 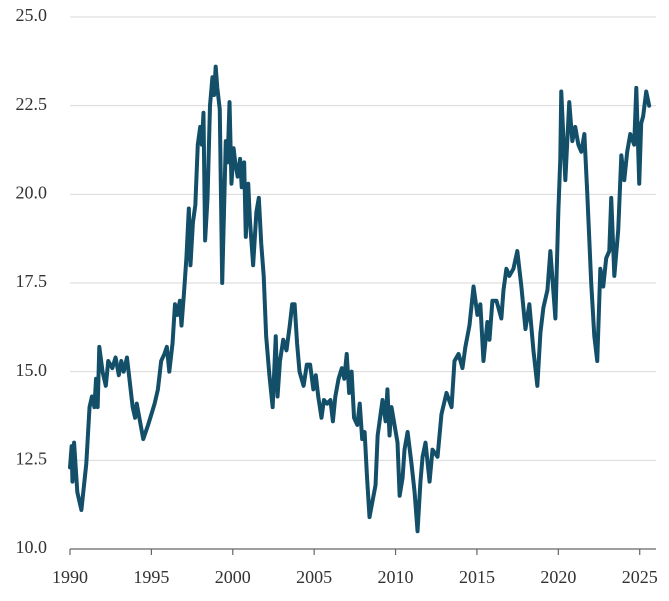 What do you see at coordinates (32, 370) in the screenshot?
I see `y-tick-label: 15.0` at bounding box center [32, 370].